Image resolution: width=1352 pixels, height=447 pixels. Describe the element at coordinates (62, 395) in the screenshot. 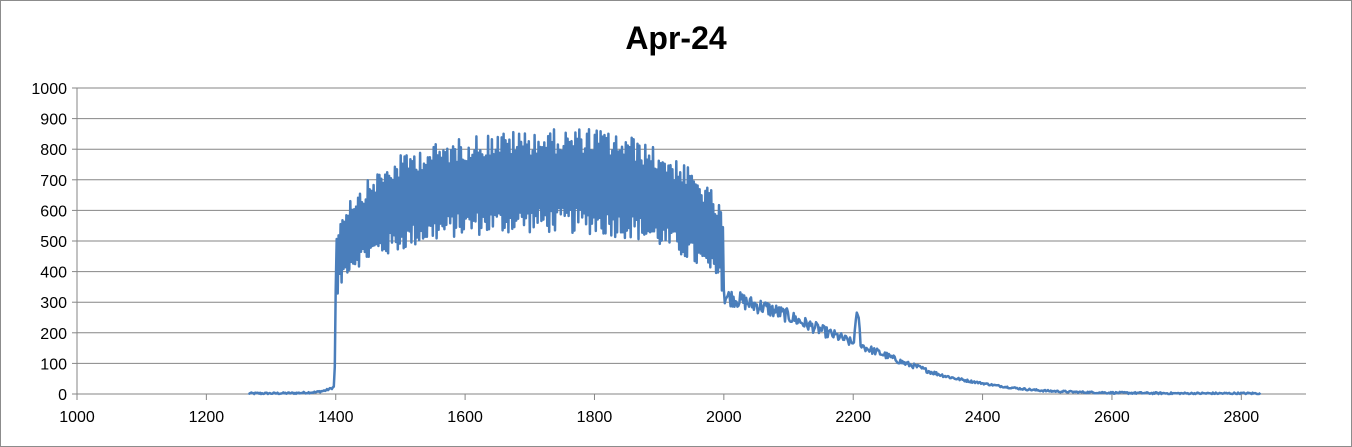

I see `y-tick-label: 0` at that location.